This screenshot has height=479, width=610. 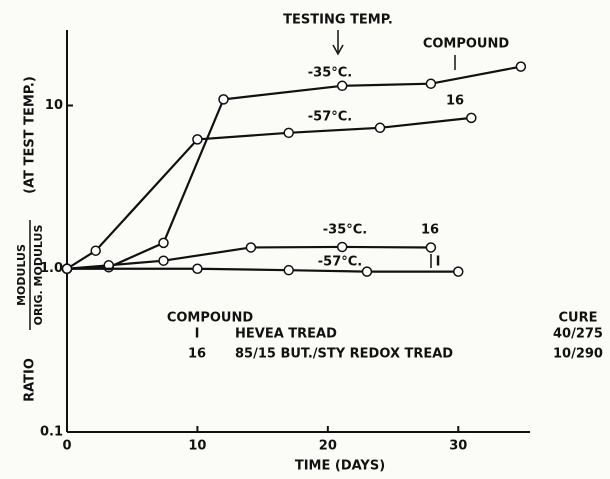 What do you see at coordinates (578, 318) in the screenshot?
I see `table-header: CURE` at bounding box center [578, 318].